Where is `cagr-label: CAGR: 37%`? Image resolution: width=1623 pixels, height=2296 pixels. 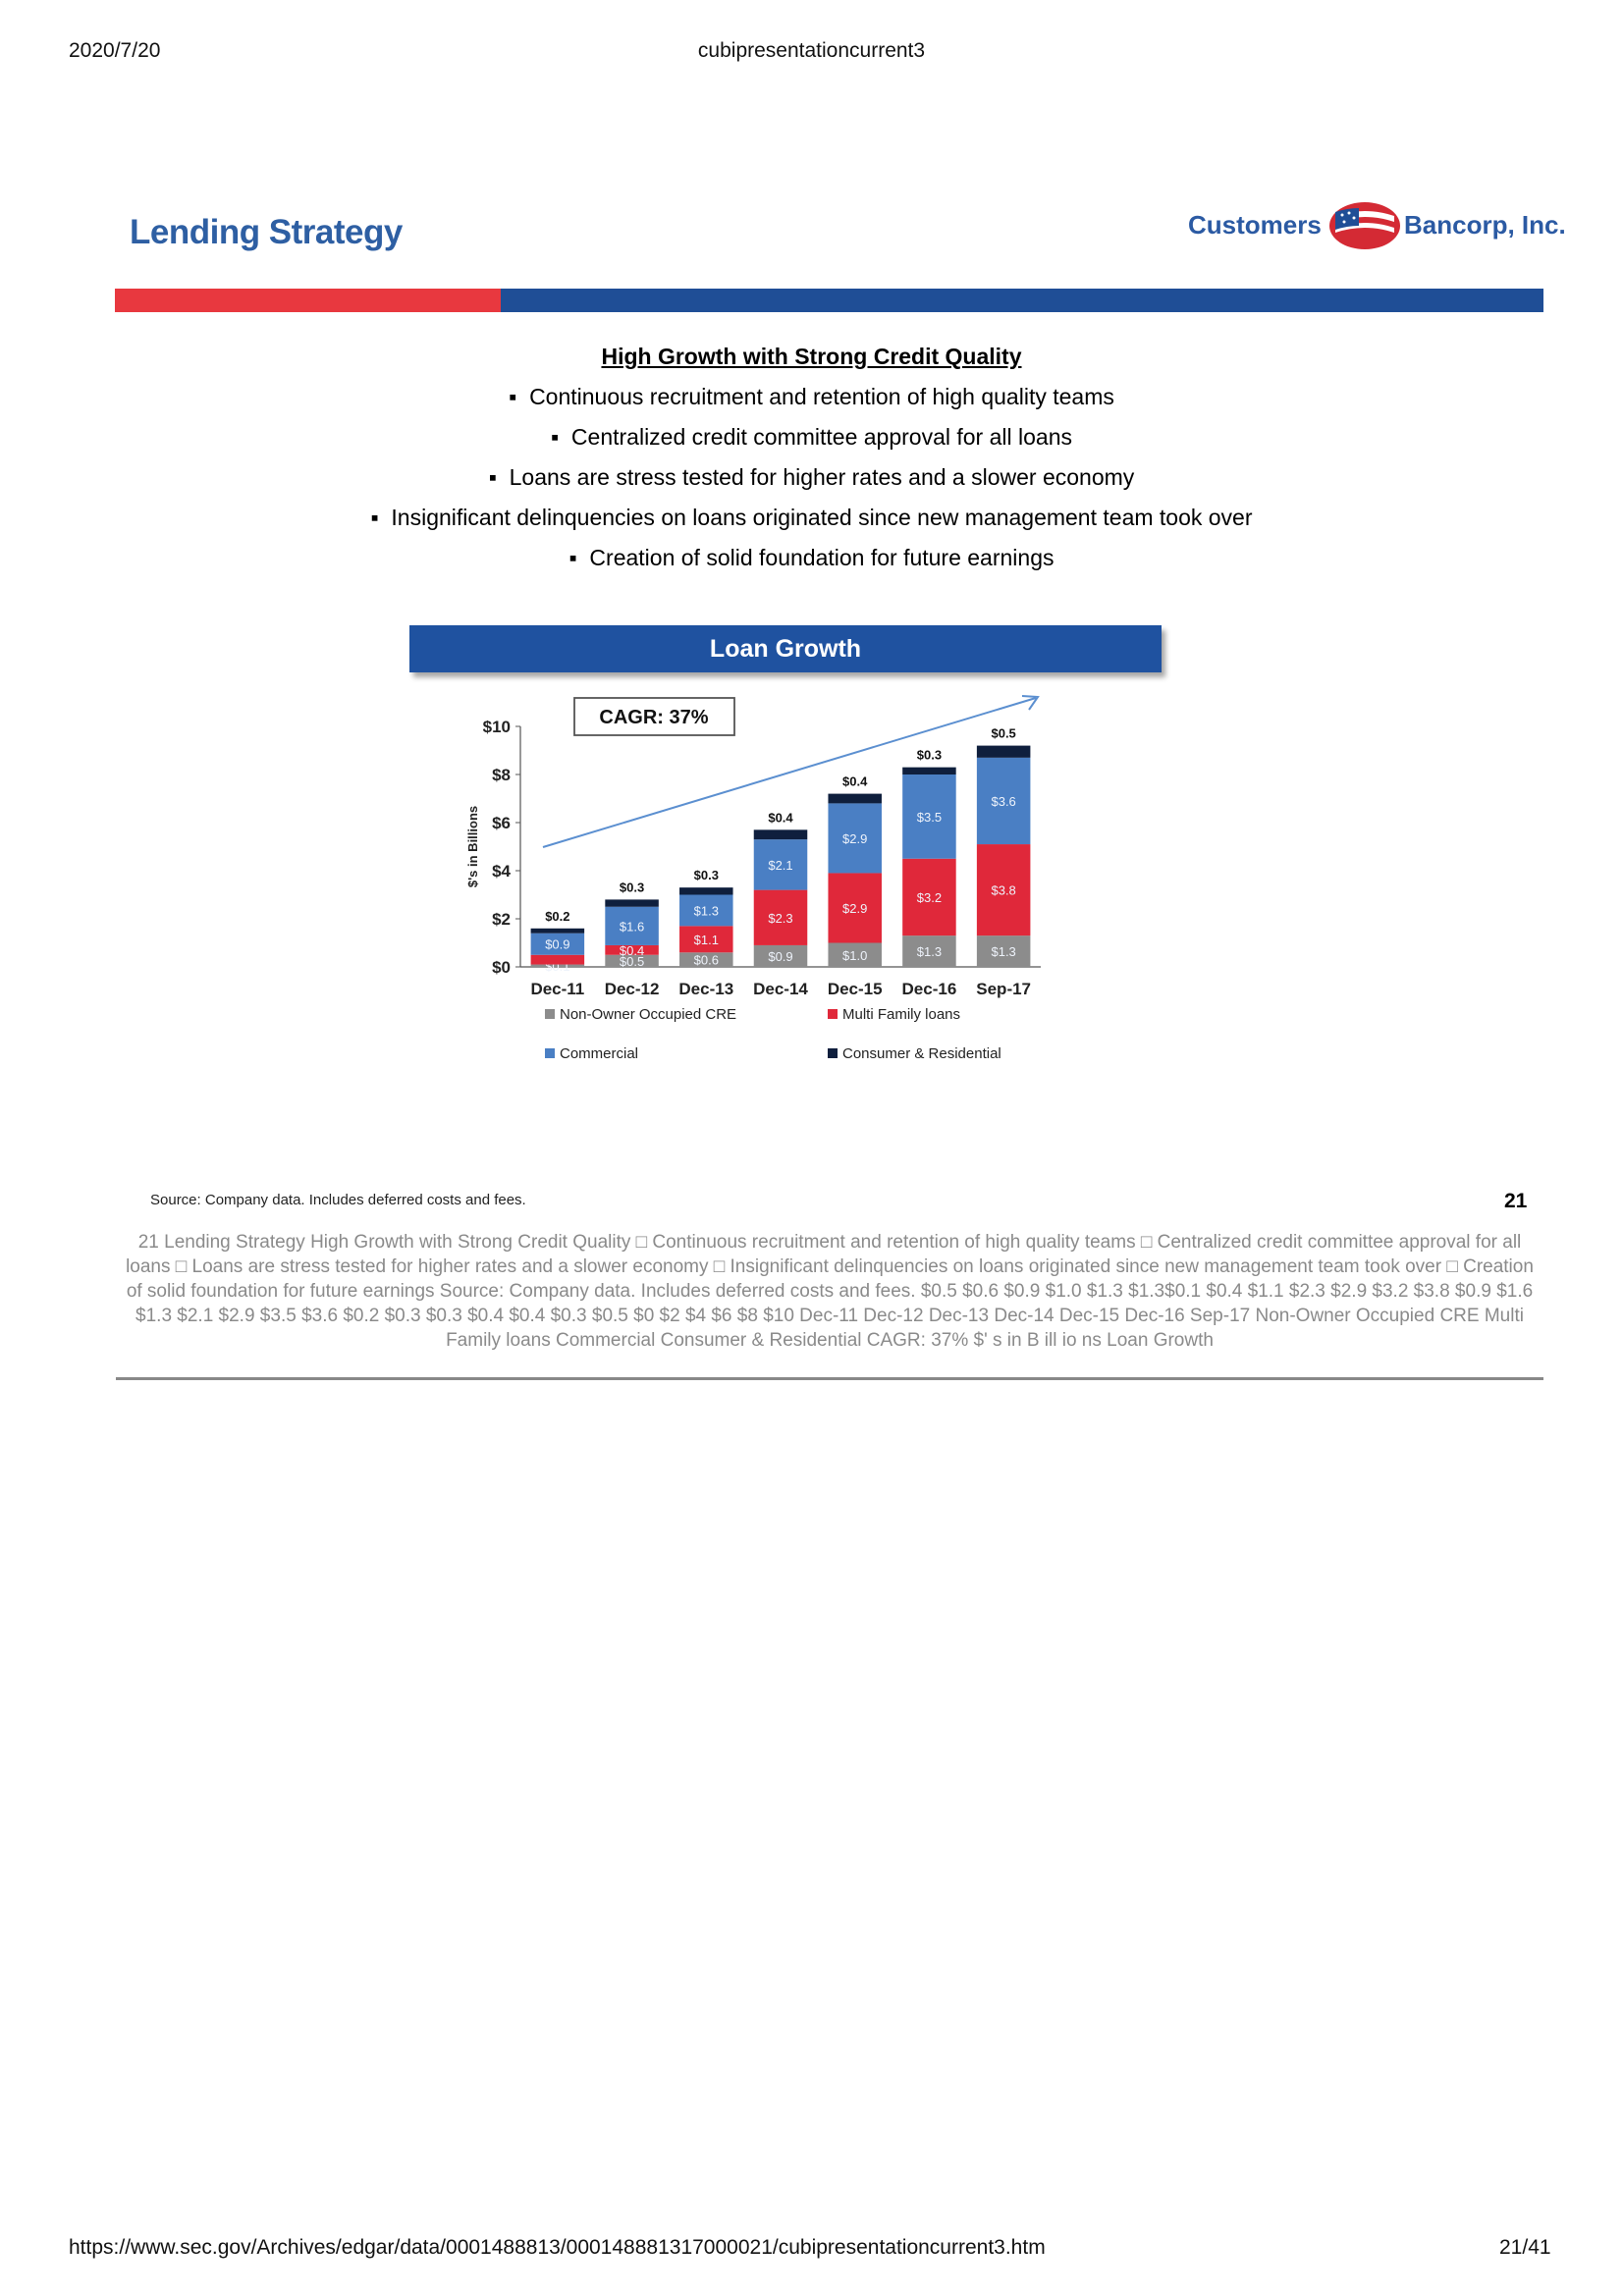 cagr-label: CAGR: 37% is located at coordinates (653, 718).